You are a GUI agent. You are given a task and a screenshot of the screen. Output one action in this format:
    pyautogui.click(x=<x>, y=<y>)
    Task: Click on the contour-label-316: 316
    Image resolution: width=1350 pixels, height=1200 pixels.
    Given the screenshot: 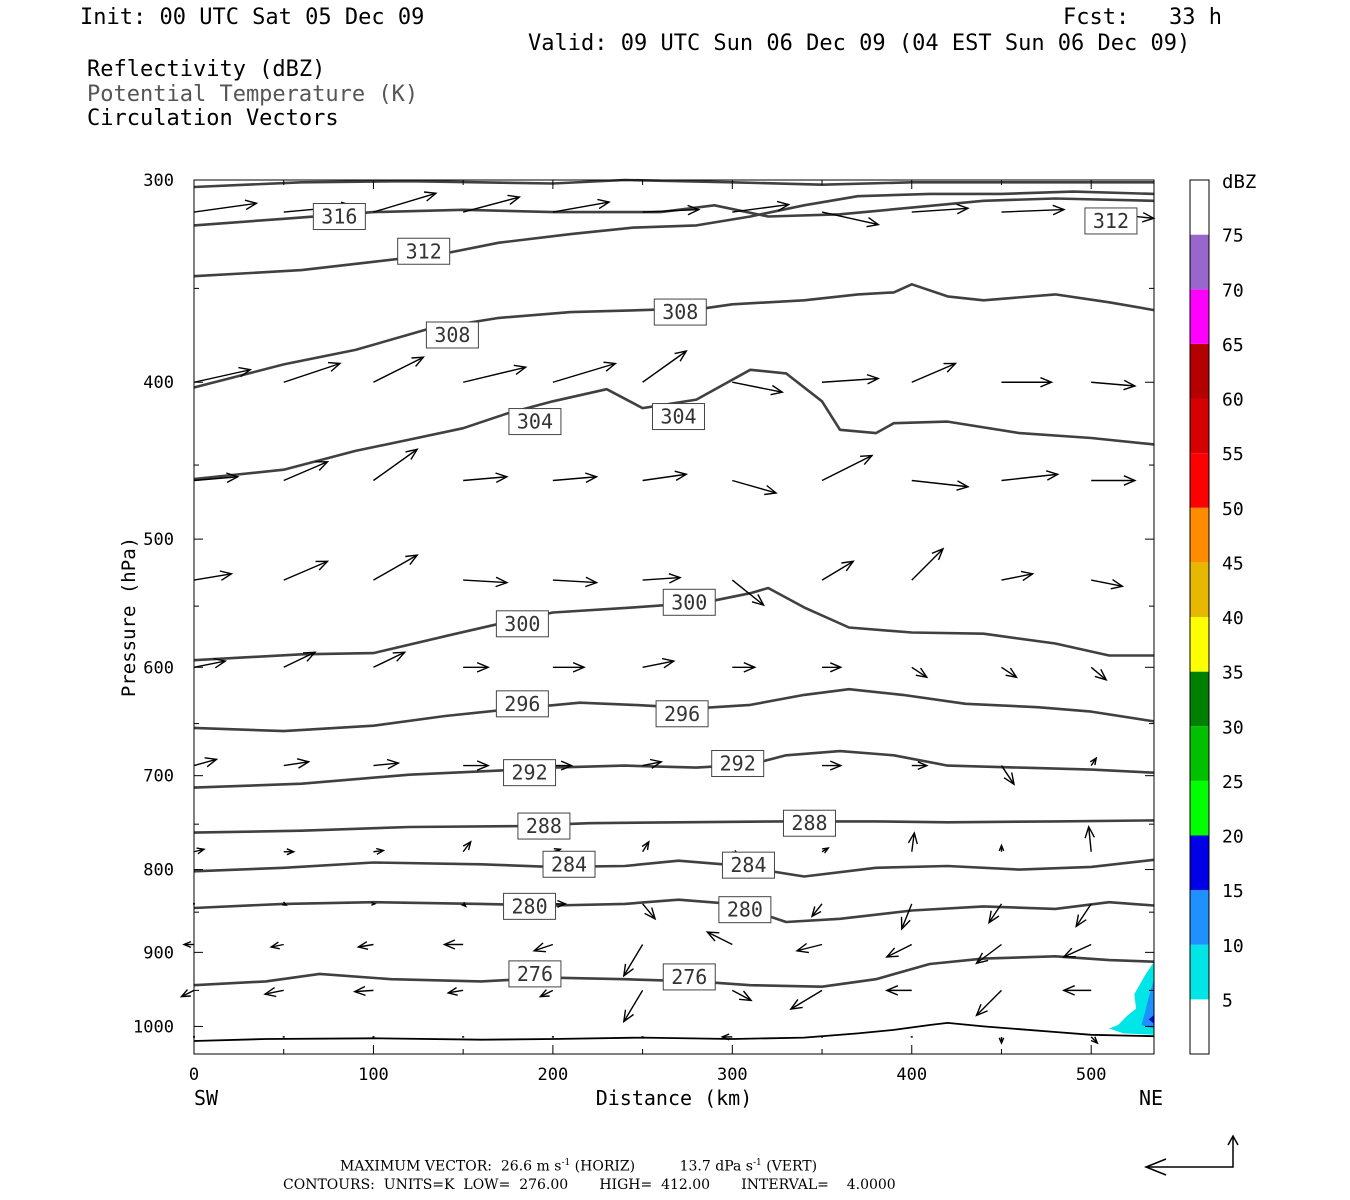 What is the action you would take?
    pyautogui.click(x=339, y=217)
    